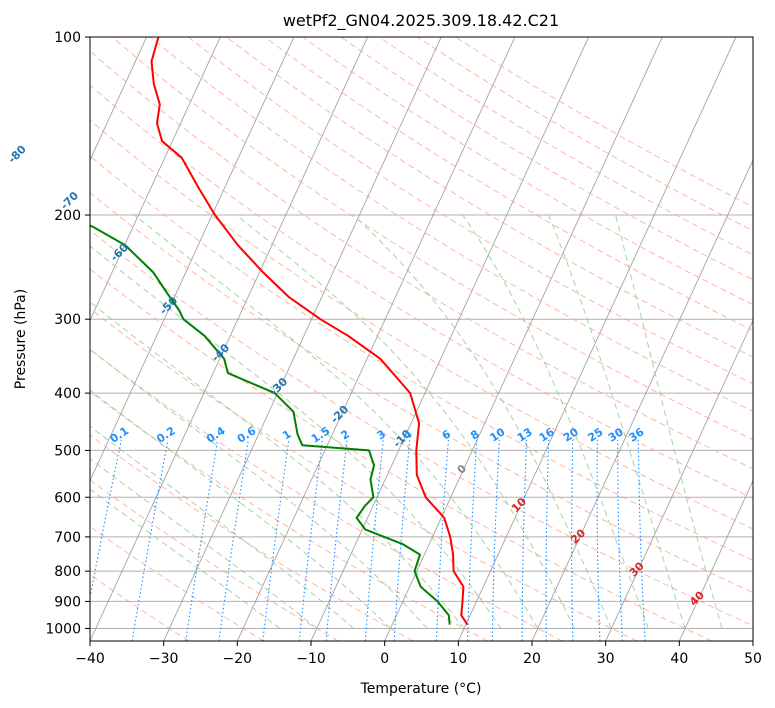 Image resolution: width=775 pixels, height=708 pixels. Describe the element at coordinates (67, 498) in the screenshot. I see `y-tick-label: 600` at that location.